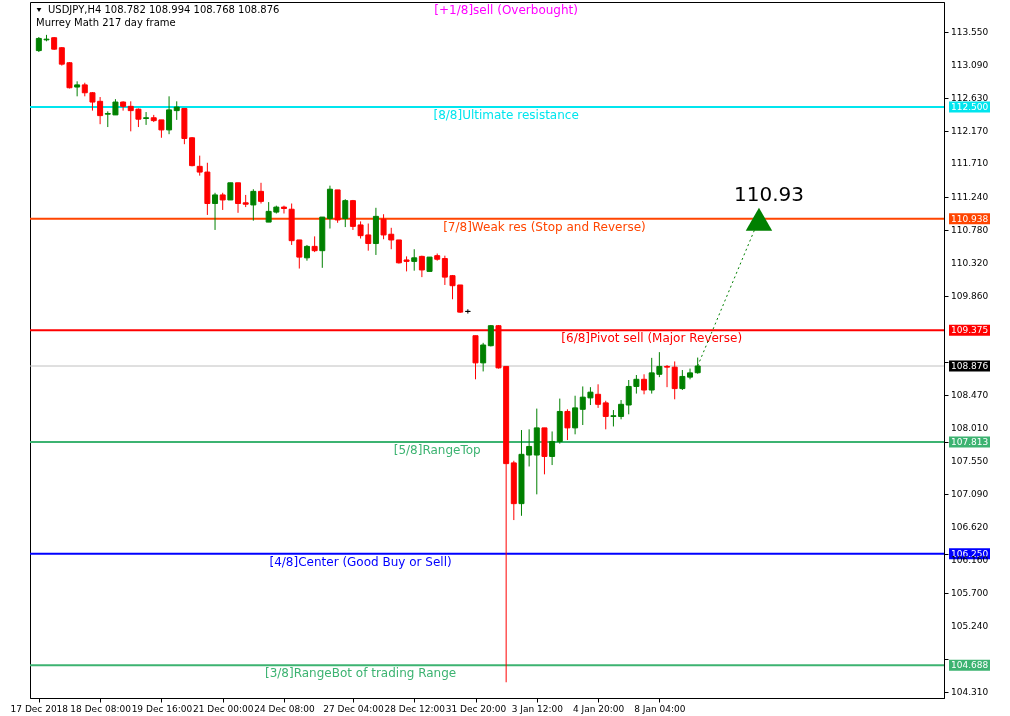 Image resolution: width=1010 pixels, height=716 pixels. What do you see at coordinates (970, 163) in the screenshot?
I see `y-tick-label: 111.710` at bounding box center [970, 163].